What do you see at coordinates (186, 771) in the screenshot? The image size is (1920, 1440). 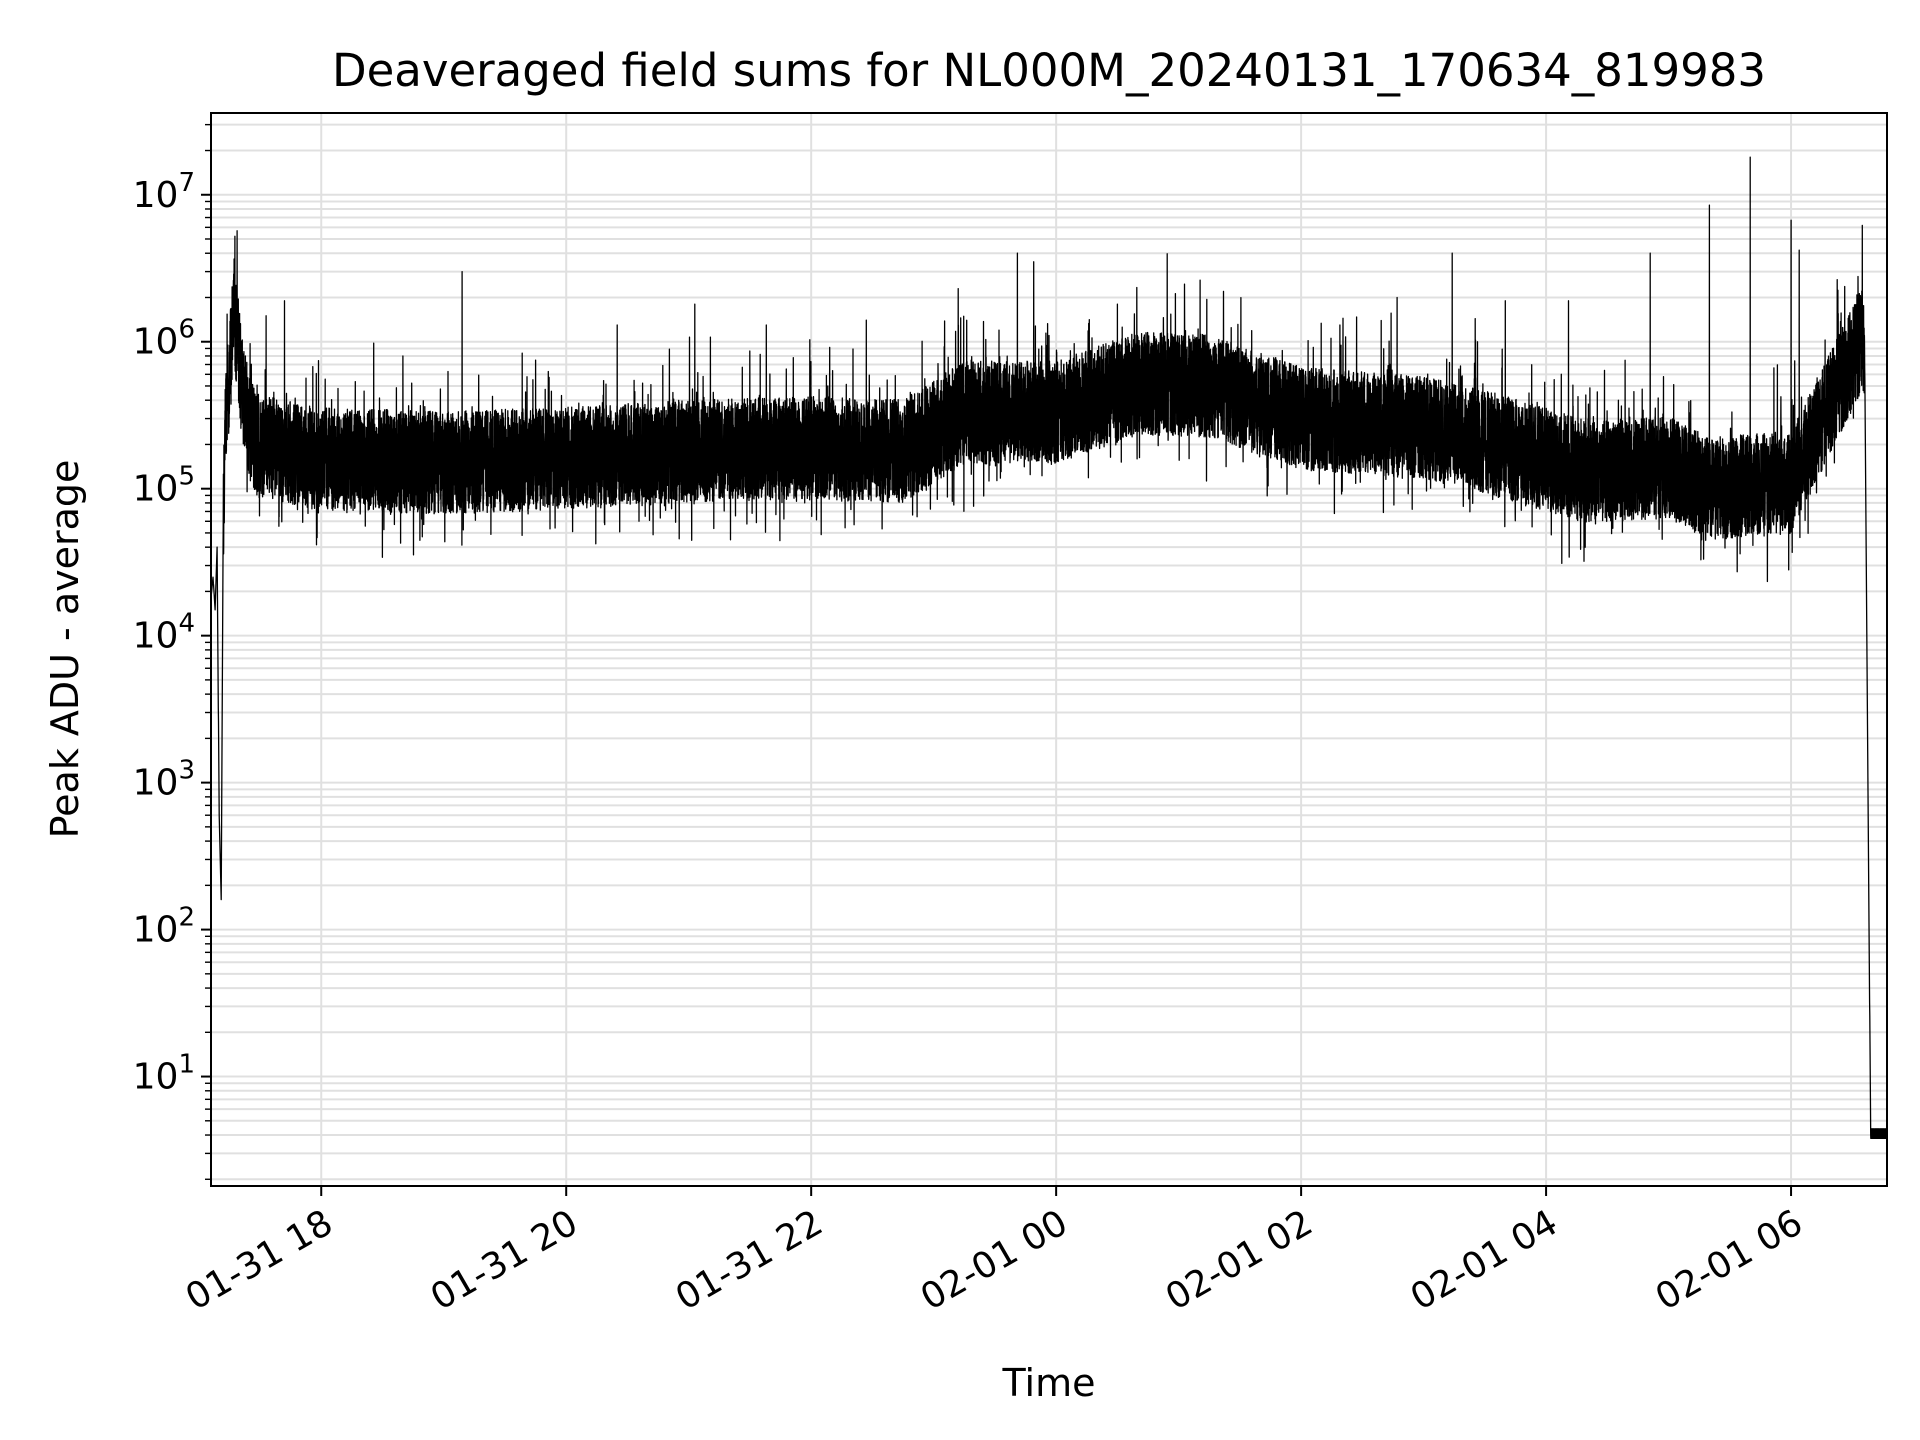 I see `y-tick-label-exponent: 3` at bounding box center [186, 771].